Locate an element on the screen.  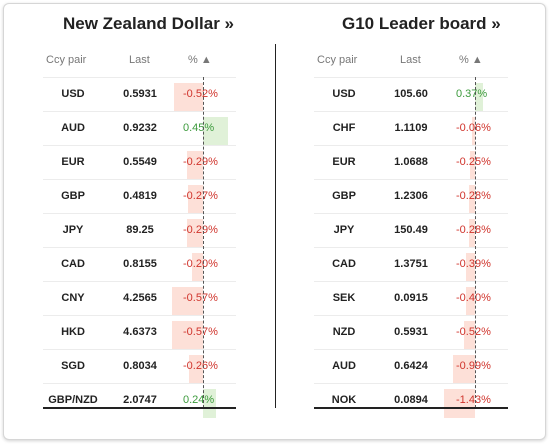
last-price-cell: 1.3751 is located at coordinates (411, 264).